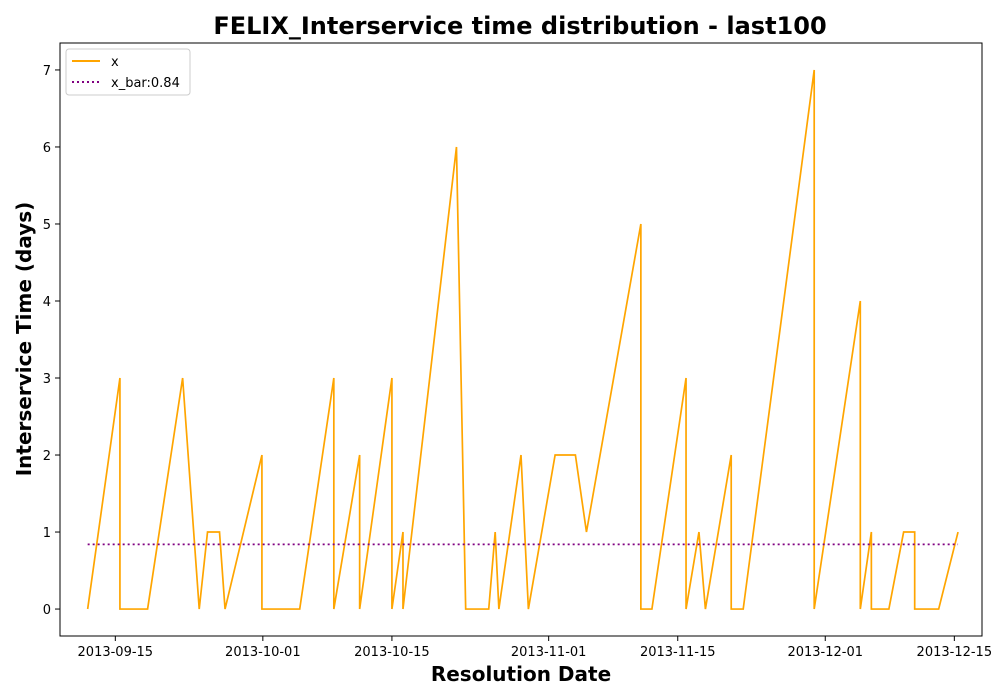 Image resolution: width=1000 pixels, height=700 pixels. What do you see at coordinates (47, 456) in the screenshot?
I see `y-tick-label: 2` at bounding box center [47, 456].